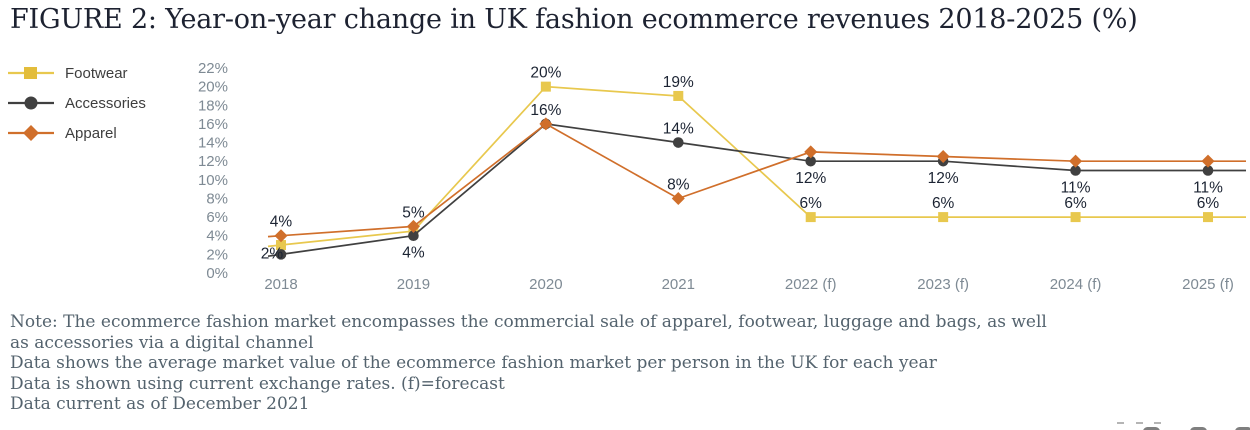  Describe the element at coordinates (213, 105) in the screenshot. I see `y-axis-tick-label: 18%` at that location.